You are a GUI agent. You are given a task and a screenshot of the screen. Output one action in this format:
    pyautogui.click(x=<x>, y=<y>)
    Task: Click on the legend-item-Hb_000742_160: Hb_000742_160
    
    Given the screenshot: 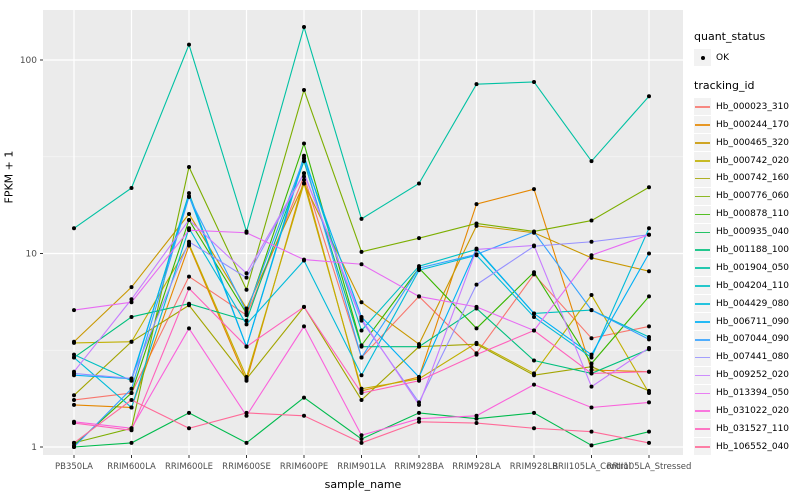 What is the action you would take?
    pyautogui.click(x=747, y=178)
    